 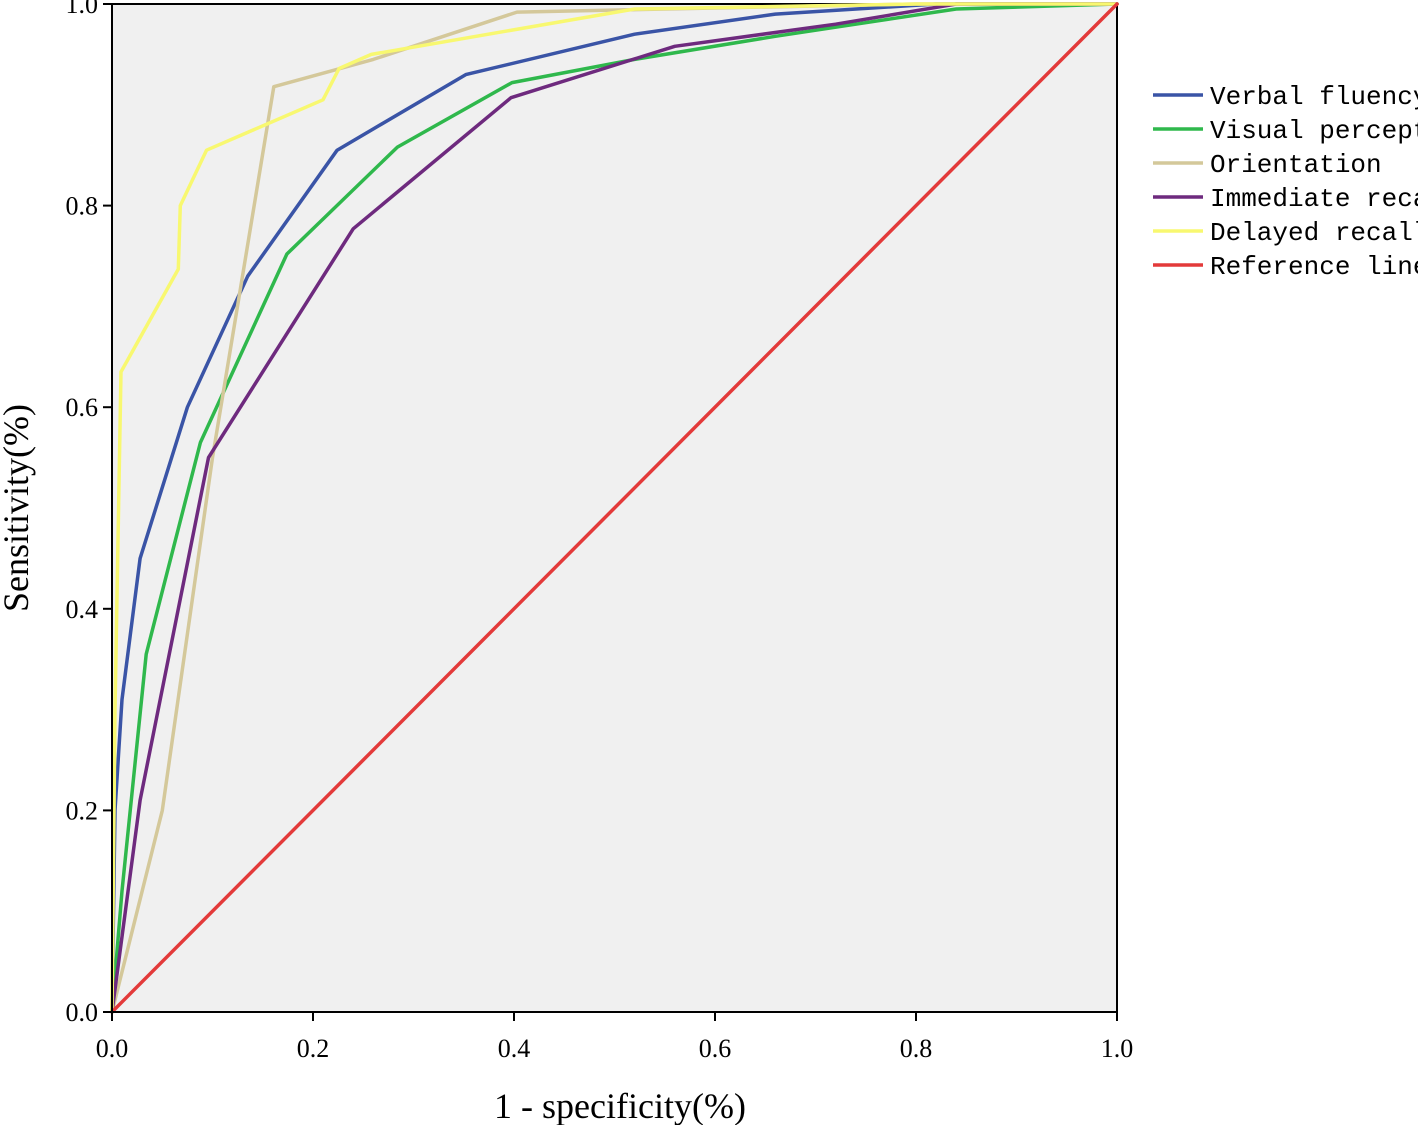 I want to click on y-tick-label: 0.6, so click(x=82, y=407).